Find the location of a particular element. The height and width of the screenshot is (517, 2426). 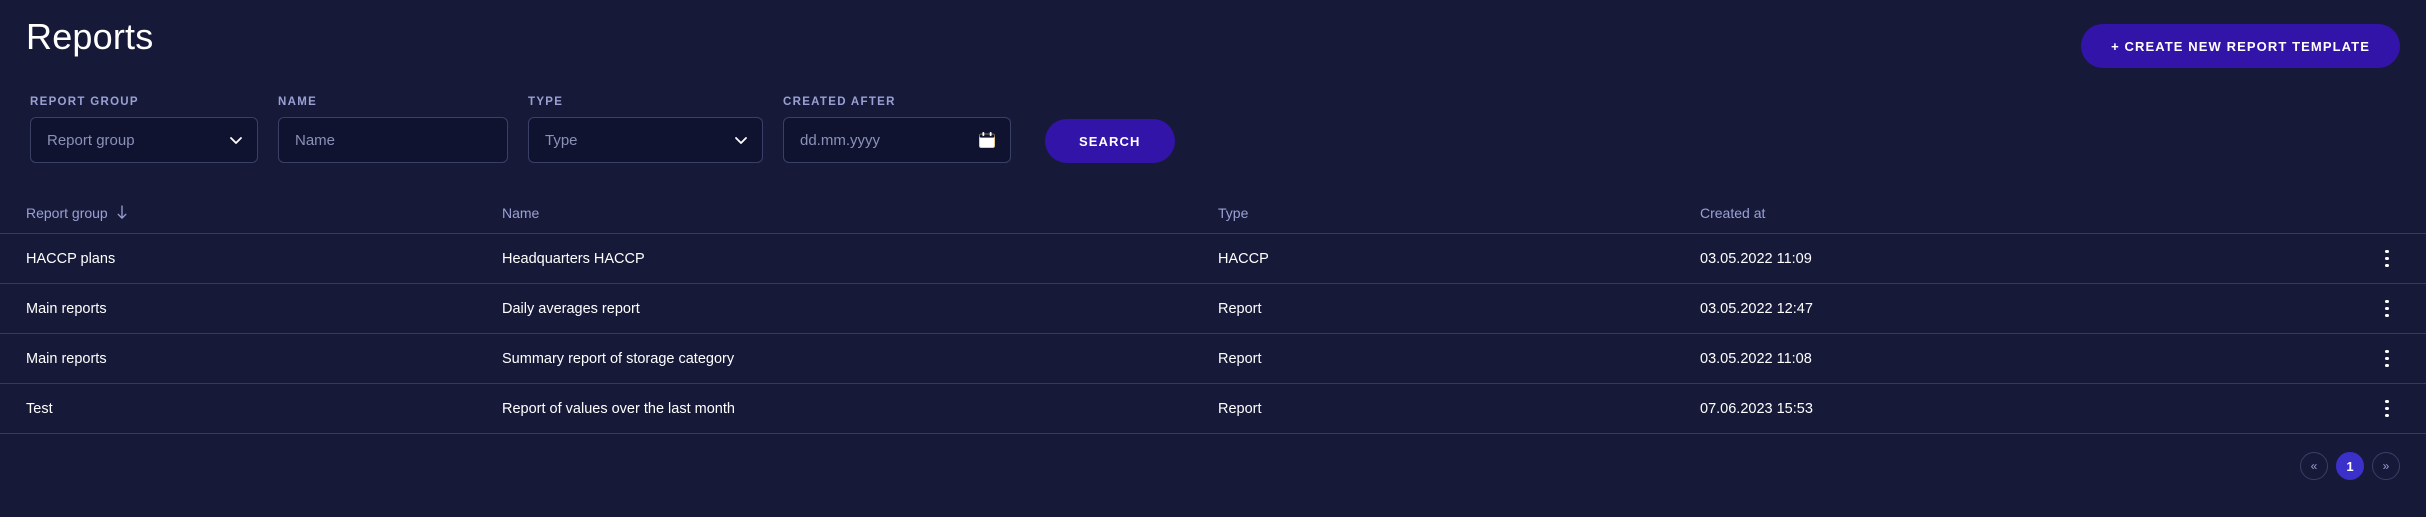

cell-report-group: HACCP plans is located at coordinates (71, 258).